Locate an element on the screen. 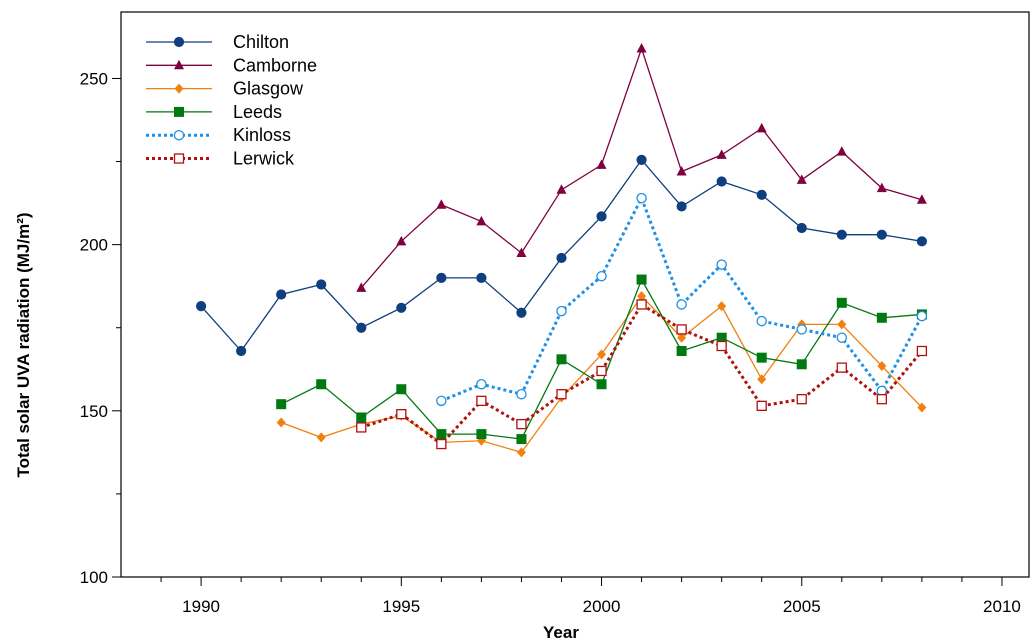 The width and height of the screenshot is (1030, 644). x-axis-title: Year is located at coordinates (561, 632).